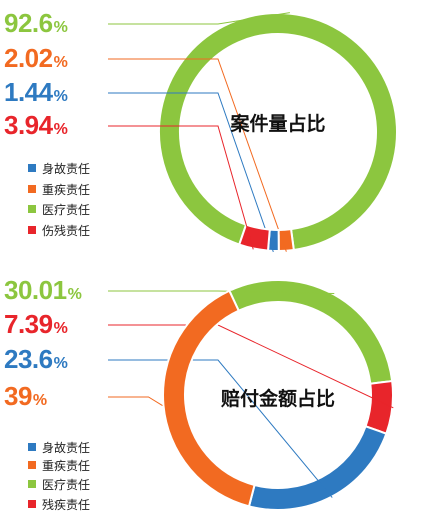  Describe the element at coordinates (28, 324) in the screenshot. I see `slice-value-number: 7.39` at that location.